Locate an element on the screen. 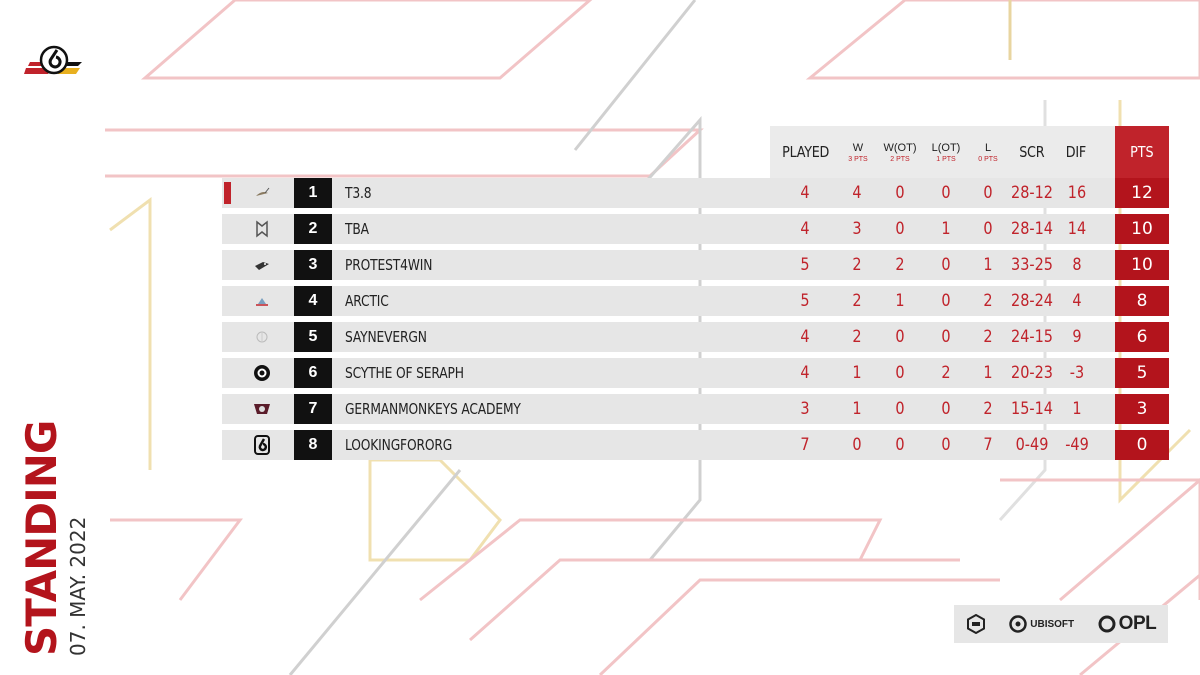 This screenshot has height=675, width=1200. score-value: 15-14 is located at coordinates (1032, 409).